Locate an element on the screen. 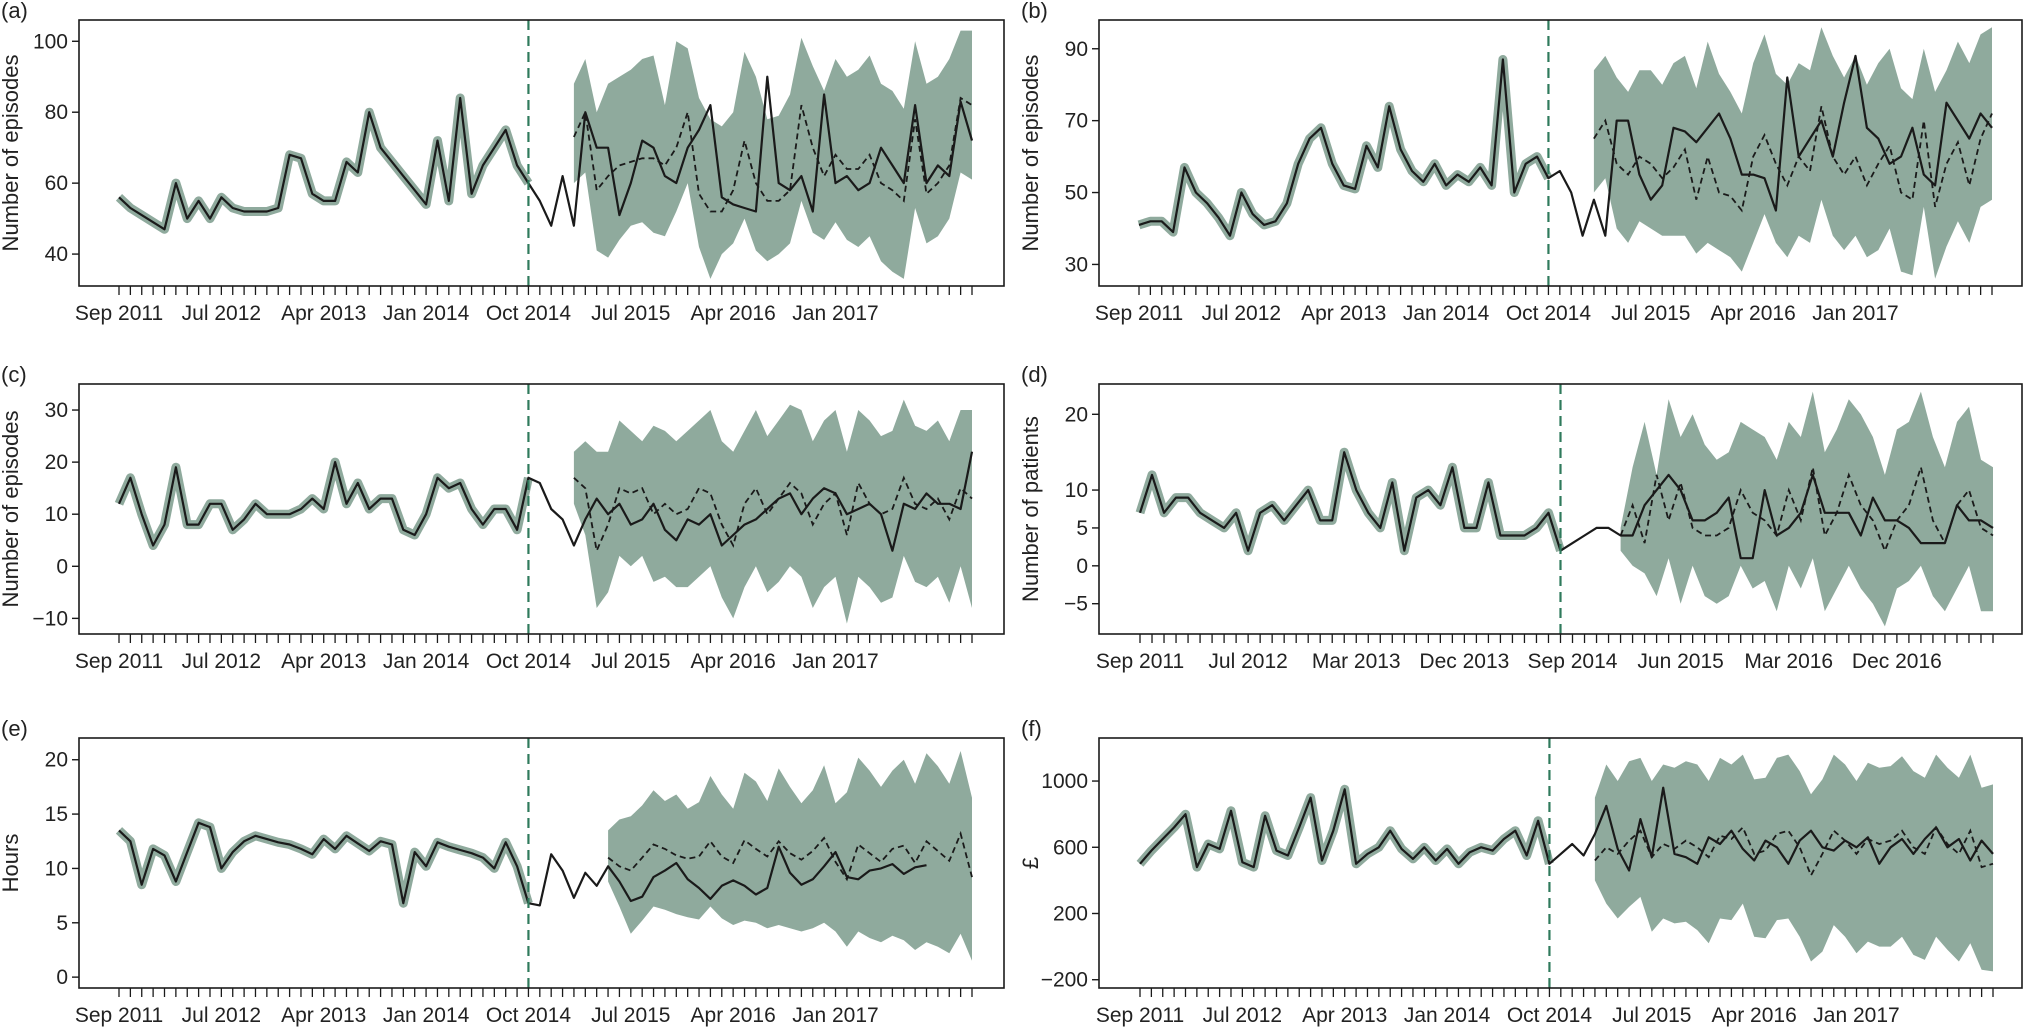 The height and width of the screenshot is (1031, 2029). y-tick-label: 80 is located at coordinates (56, 112).